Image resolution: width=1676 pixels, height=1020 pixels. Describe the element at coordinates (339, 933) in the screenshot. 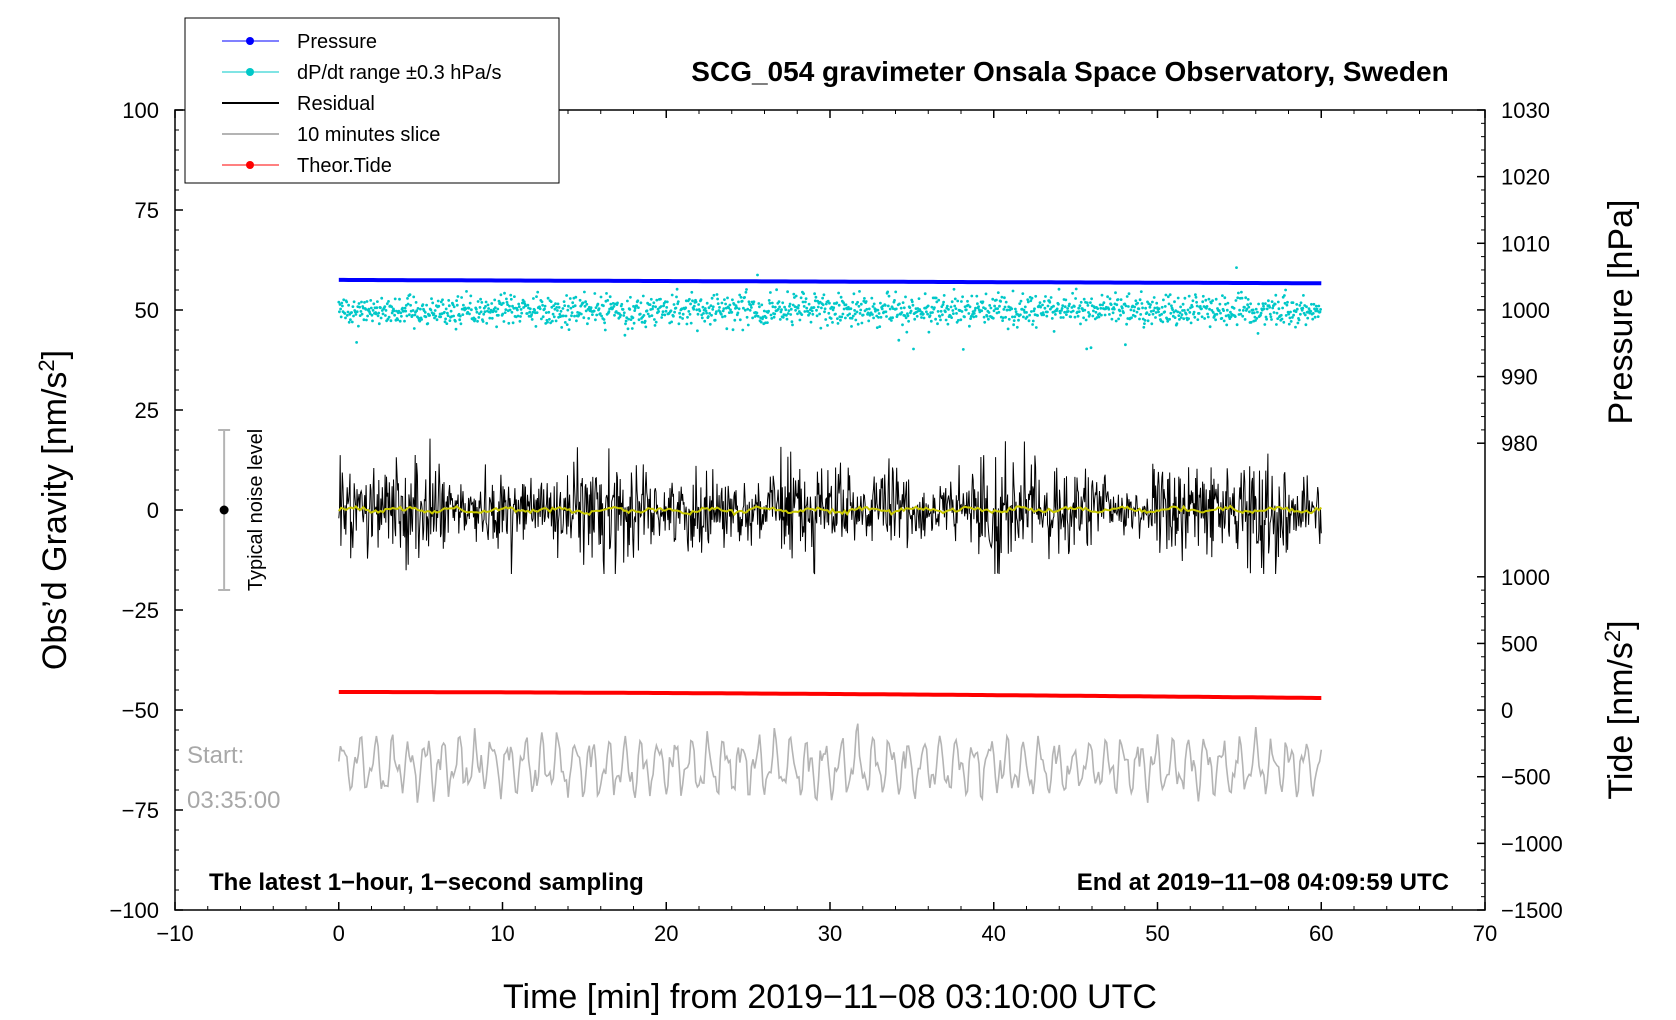

I see `x-tick-label: 0` at that location.